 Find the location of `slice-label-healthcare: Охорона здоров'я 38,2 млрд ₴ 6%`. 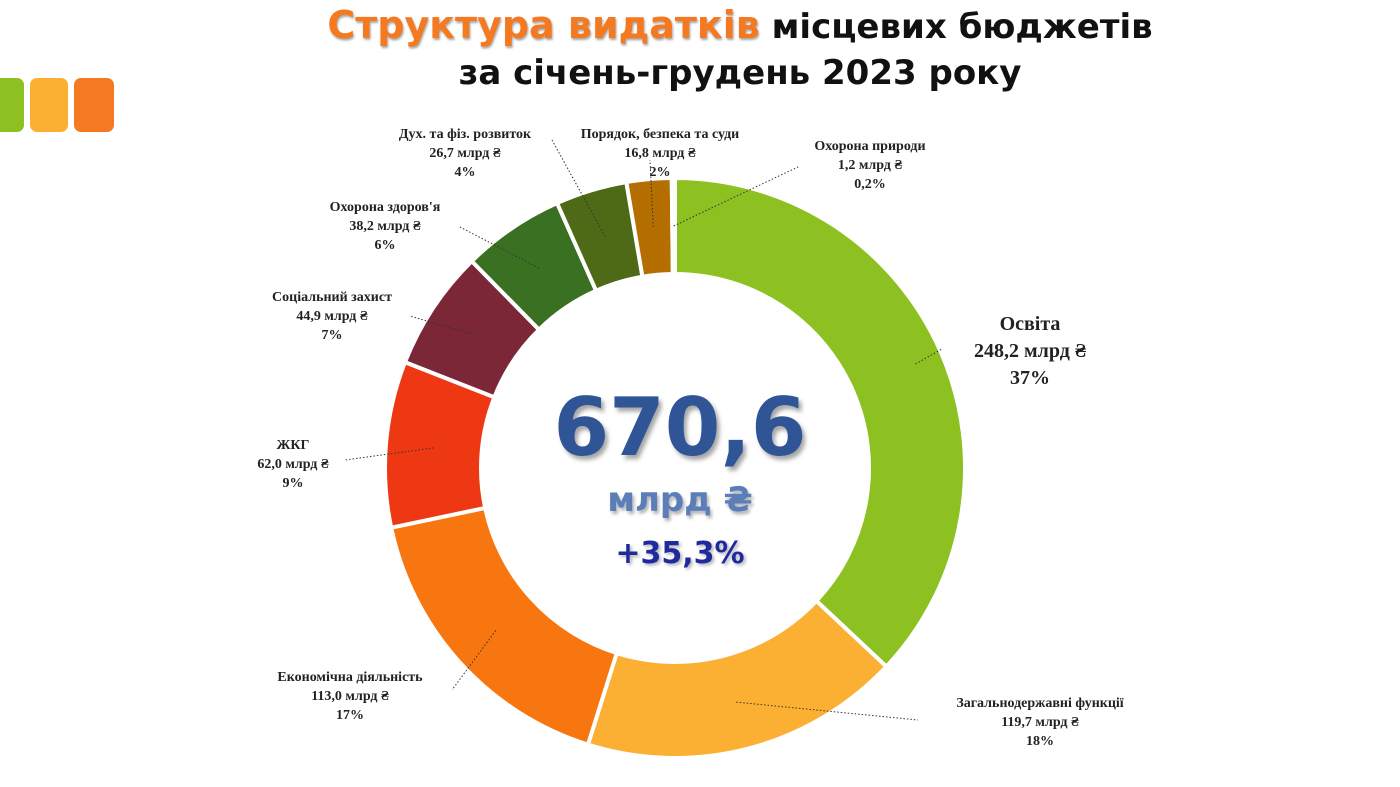

slice-label-healthcare: Охорона здоров'я 38,2 млрд ₴ 6% is located at coordinates (385, 226).